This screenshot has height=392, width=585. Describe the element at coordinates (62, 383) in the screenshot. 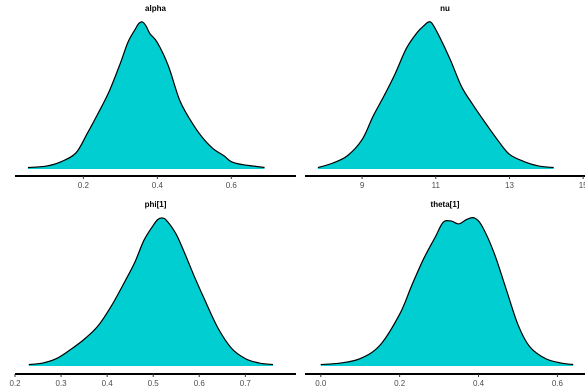

I see `x-tick-label: 0.3` at that location.